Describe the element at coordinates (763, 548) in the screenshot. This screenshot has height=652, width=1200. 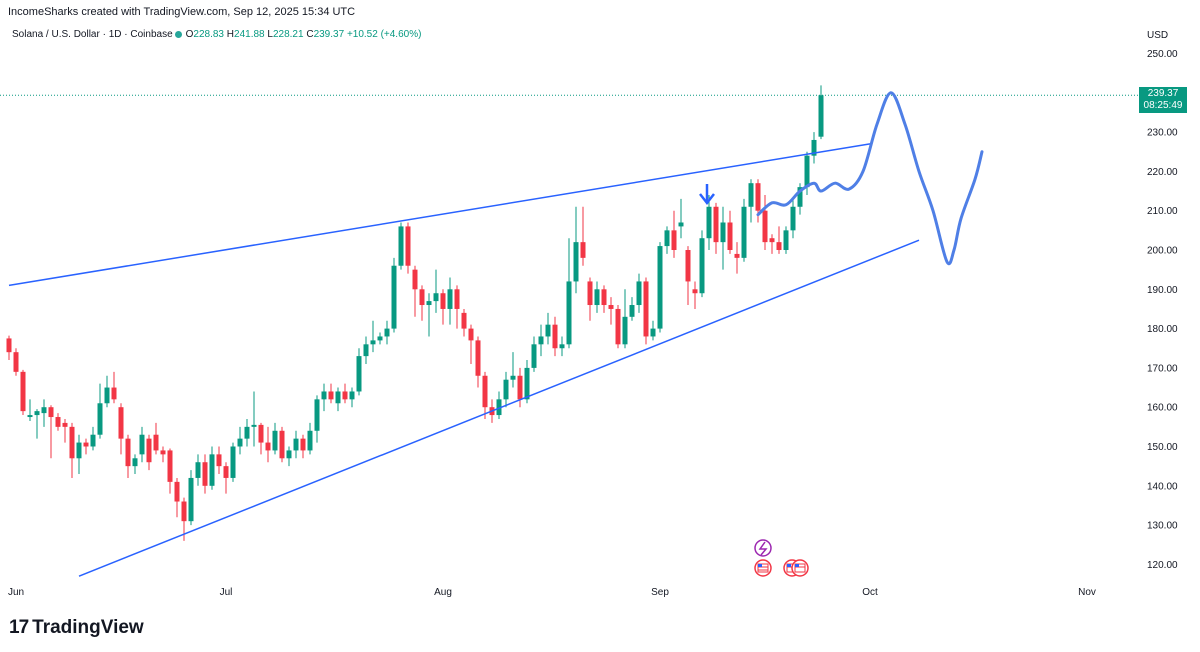
I see `lightning-event-icon` at that location.